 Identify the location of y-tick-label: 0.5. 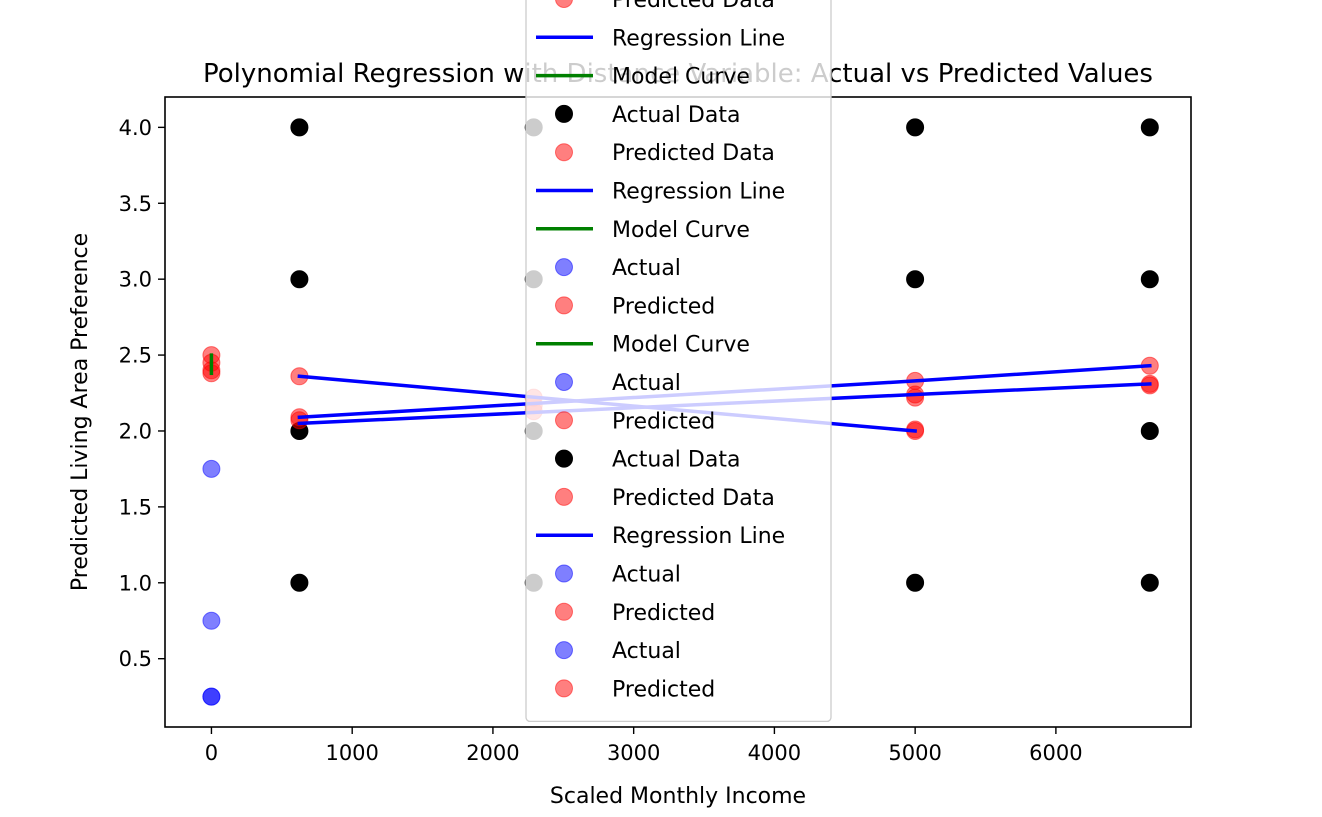
(135, 659).